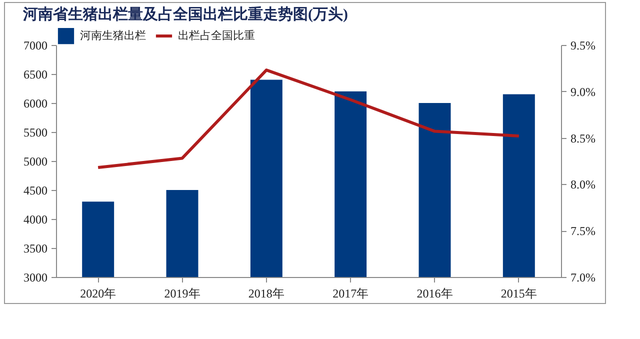  What do you see at coordinates (113, 35) in the screenshot?
I see `legend-label: 河南生猪出栏` at bounding box center [113, 35].